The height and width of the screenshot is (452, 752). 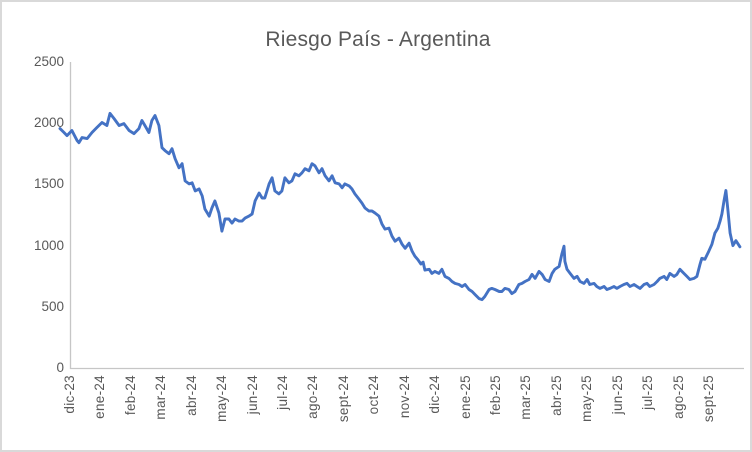 What do you see at coordinates (435, 394) in the screenshot?
I see `x-axis-tick-label: dic-24` at bounding box center [435, 394].